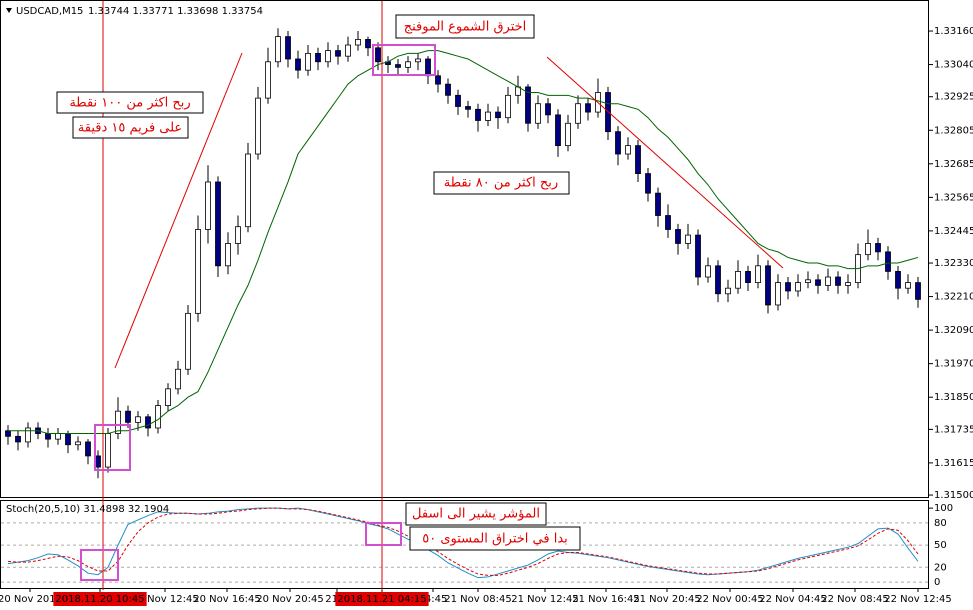 Image resolution: width=973 pixels, height=610 pixels. What do you see at coordinates (953, 197) in the screenshot?
I see `y-tick-label: 1.32565` at bounding box center [953, 197].